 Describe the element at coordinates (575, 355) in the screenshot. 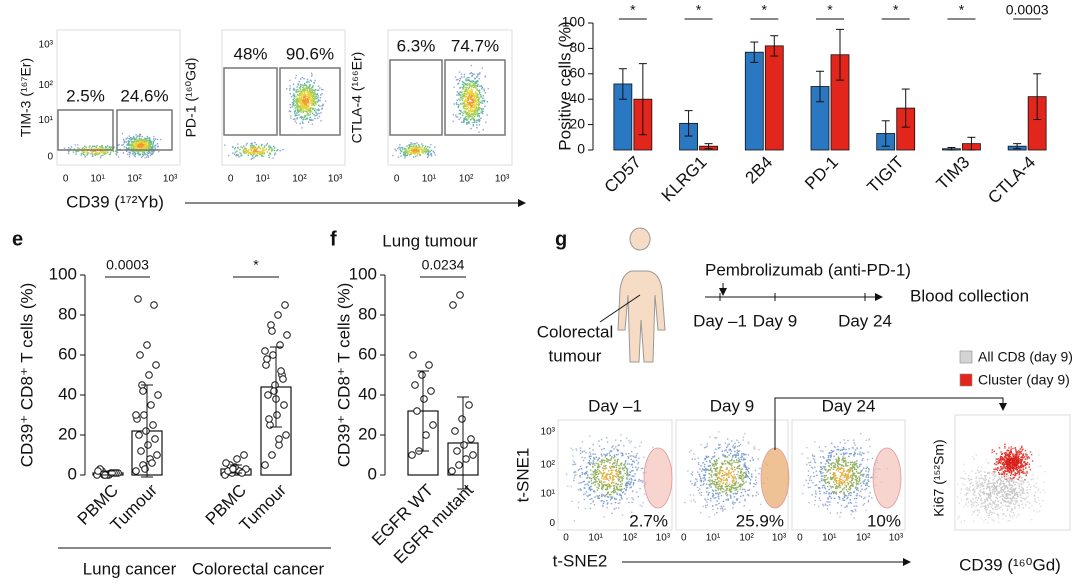

I see `tumour-label: tumour` at that location.